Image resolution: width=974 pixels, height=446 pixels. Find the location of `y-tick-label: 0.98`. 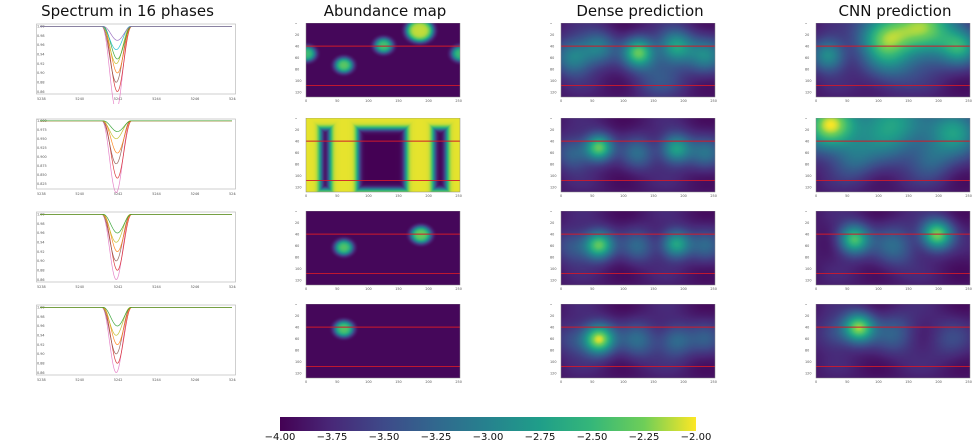

y-tick-label: 0.98 is located at coordinates (41, 36).